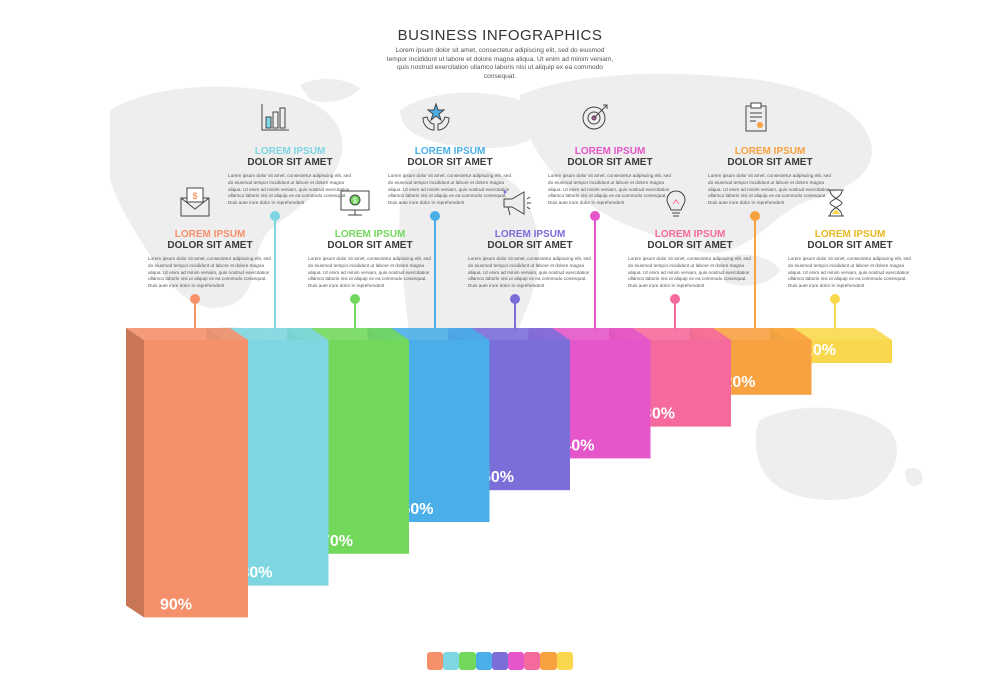 This screenshot has width=1000, height=684. I want to click on money-envelope-icon: $, so click(195, 202).